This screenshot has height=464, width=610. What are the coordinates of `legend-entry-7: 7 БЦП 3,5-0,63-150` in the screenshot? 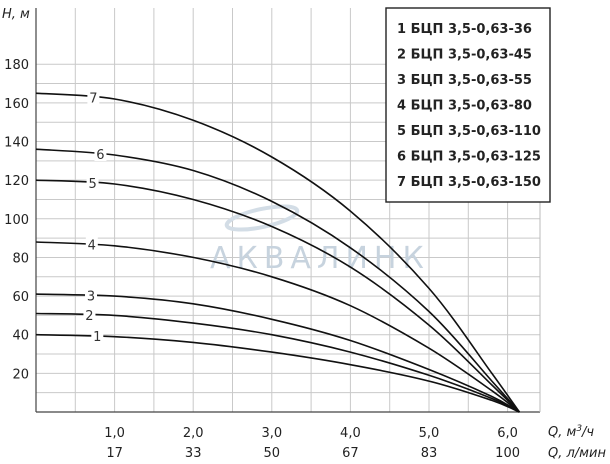 It's located at (469, 182).